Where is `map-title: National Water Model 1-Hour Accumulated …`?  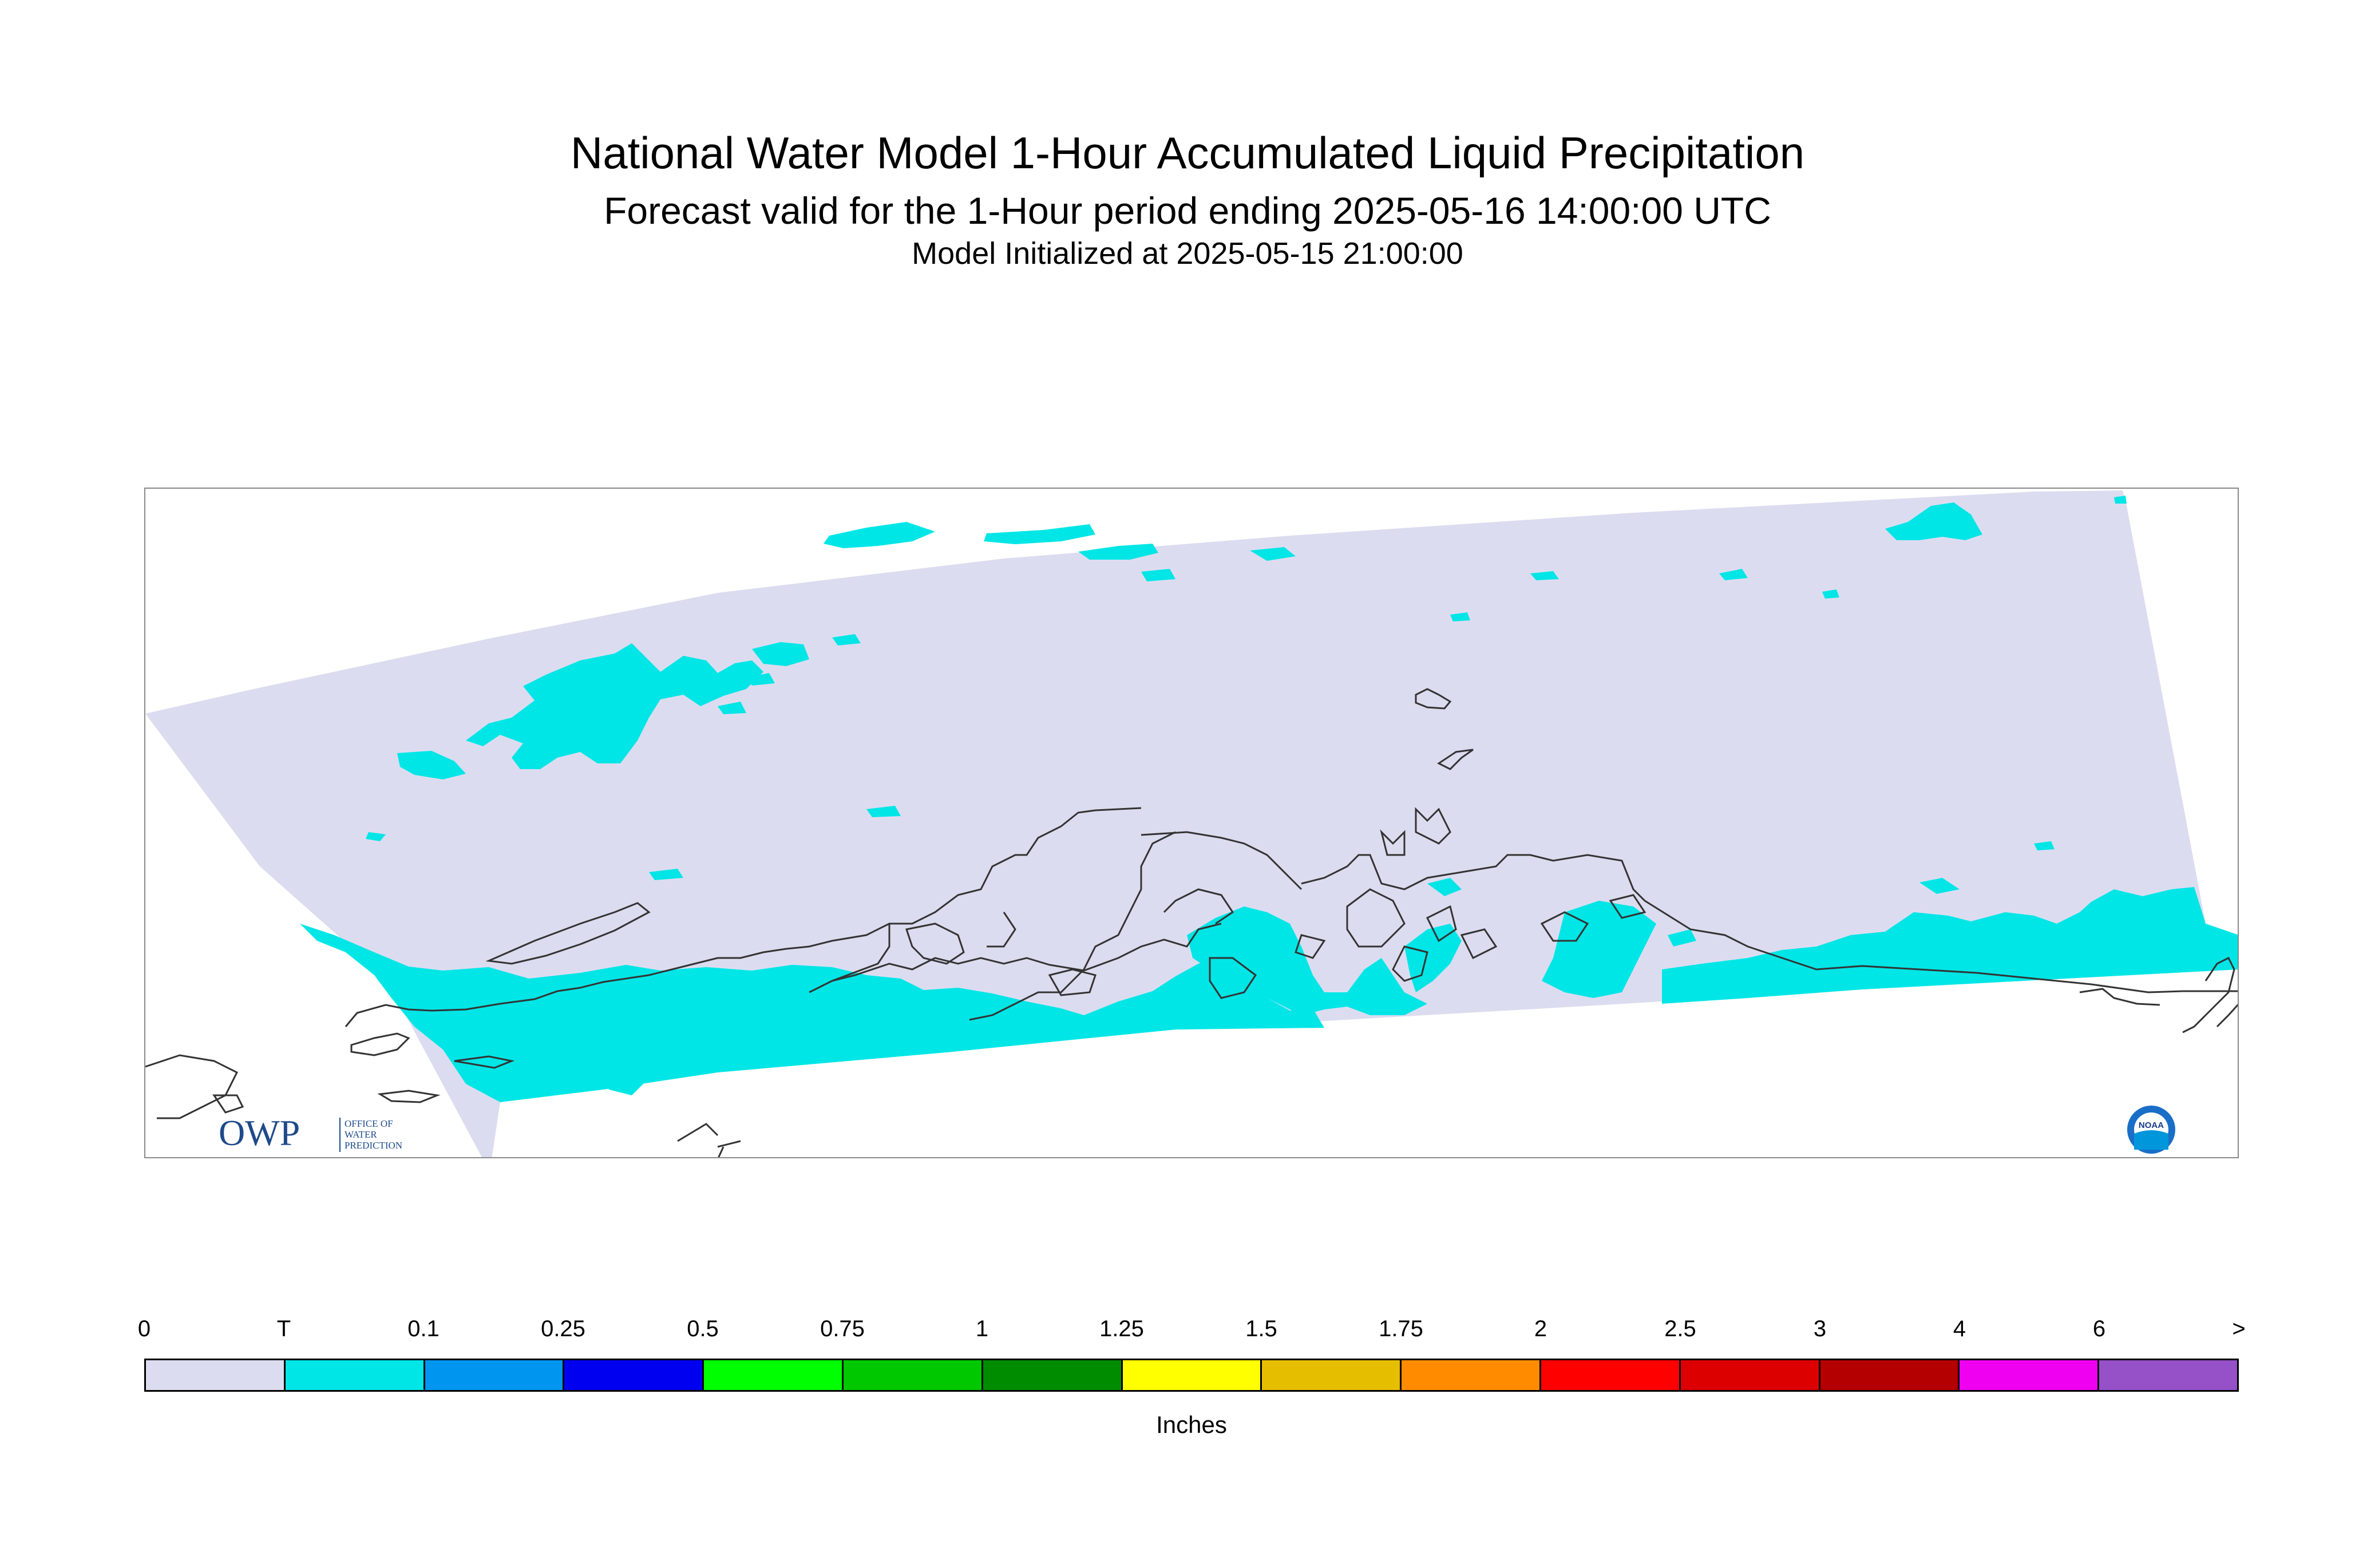
map-title: National Water Model 1-Hour Accumulated … is located at coordinates (1187, 153).